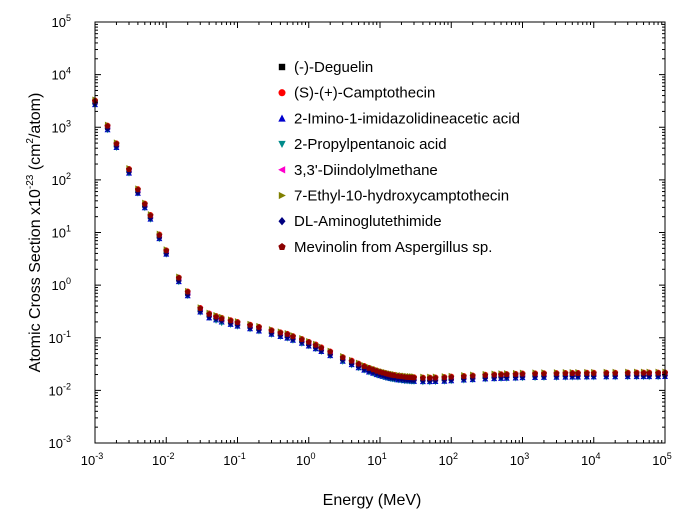 Image resolution: width=700 pixels, height=524 pixels. I want to click on legend-label: 2-Imino-1-imidazolidineacetic acid, so click(407, 118).